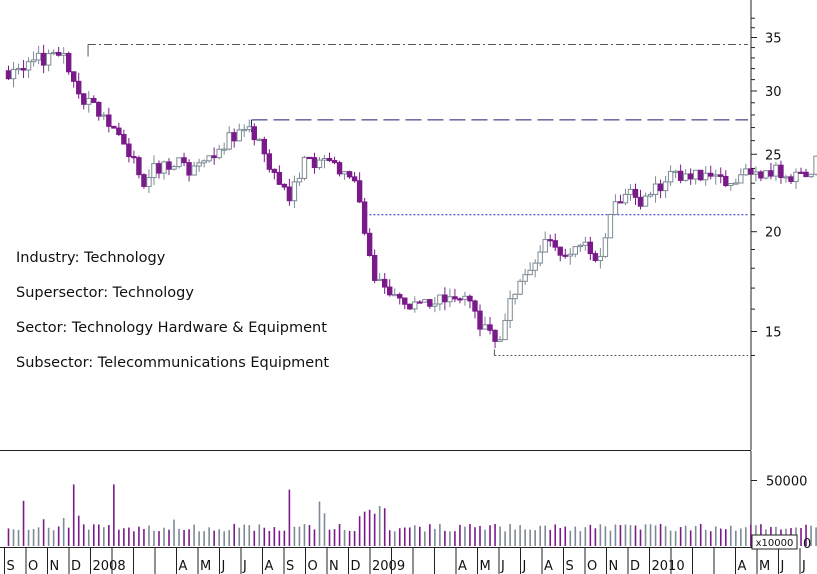  What do you see at coordinates (173, 370) in the screenshot?
I see `subsector-label: Subsector: Telecommunications Equipment` at bounding box center [173, 370].